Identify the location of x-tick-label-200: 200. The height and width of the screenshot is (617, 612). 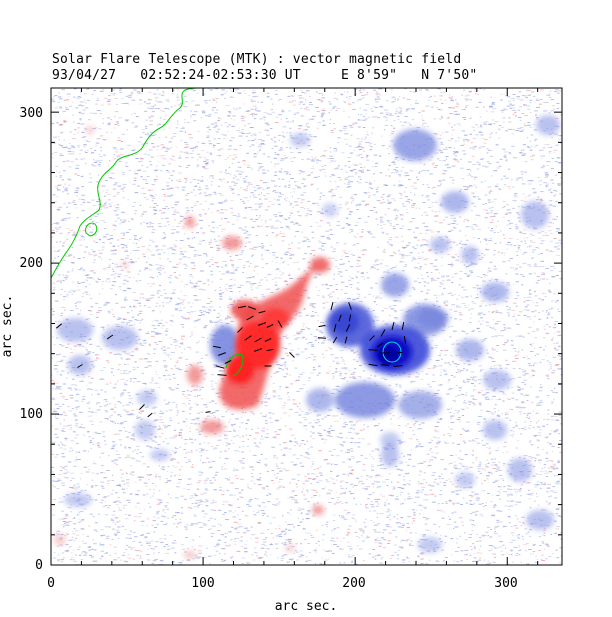
(353, 583).